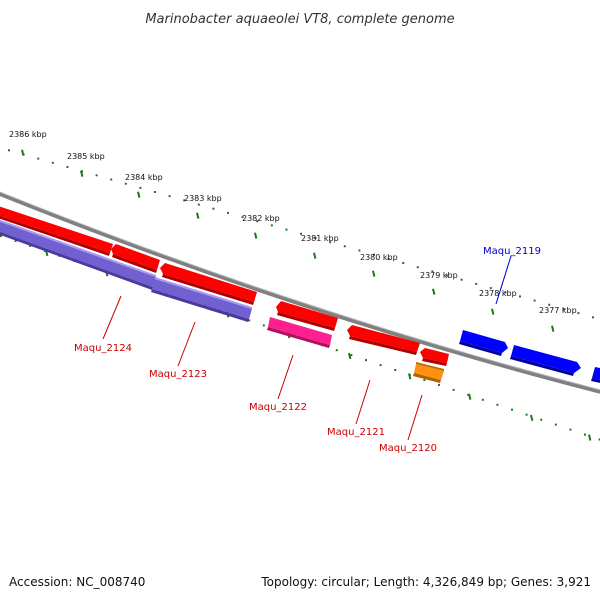 This screenshot has width=600, height=600. I want to click on gene-label: Maqu_2120, so click(408, 448).